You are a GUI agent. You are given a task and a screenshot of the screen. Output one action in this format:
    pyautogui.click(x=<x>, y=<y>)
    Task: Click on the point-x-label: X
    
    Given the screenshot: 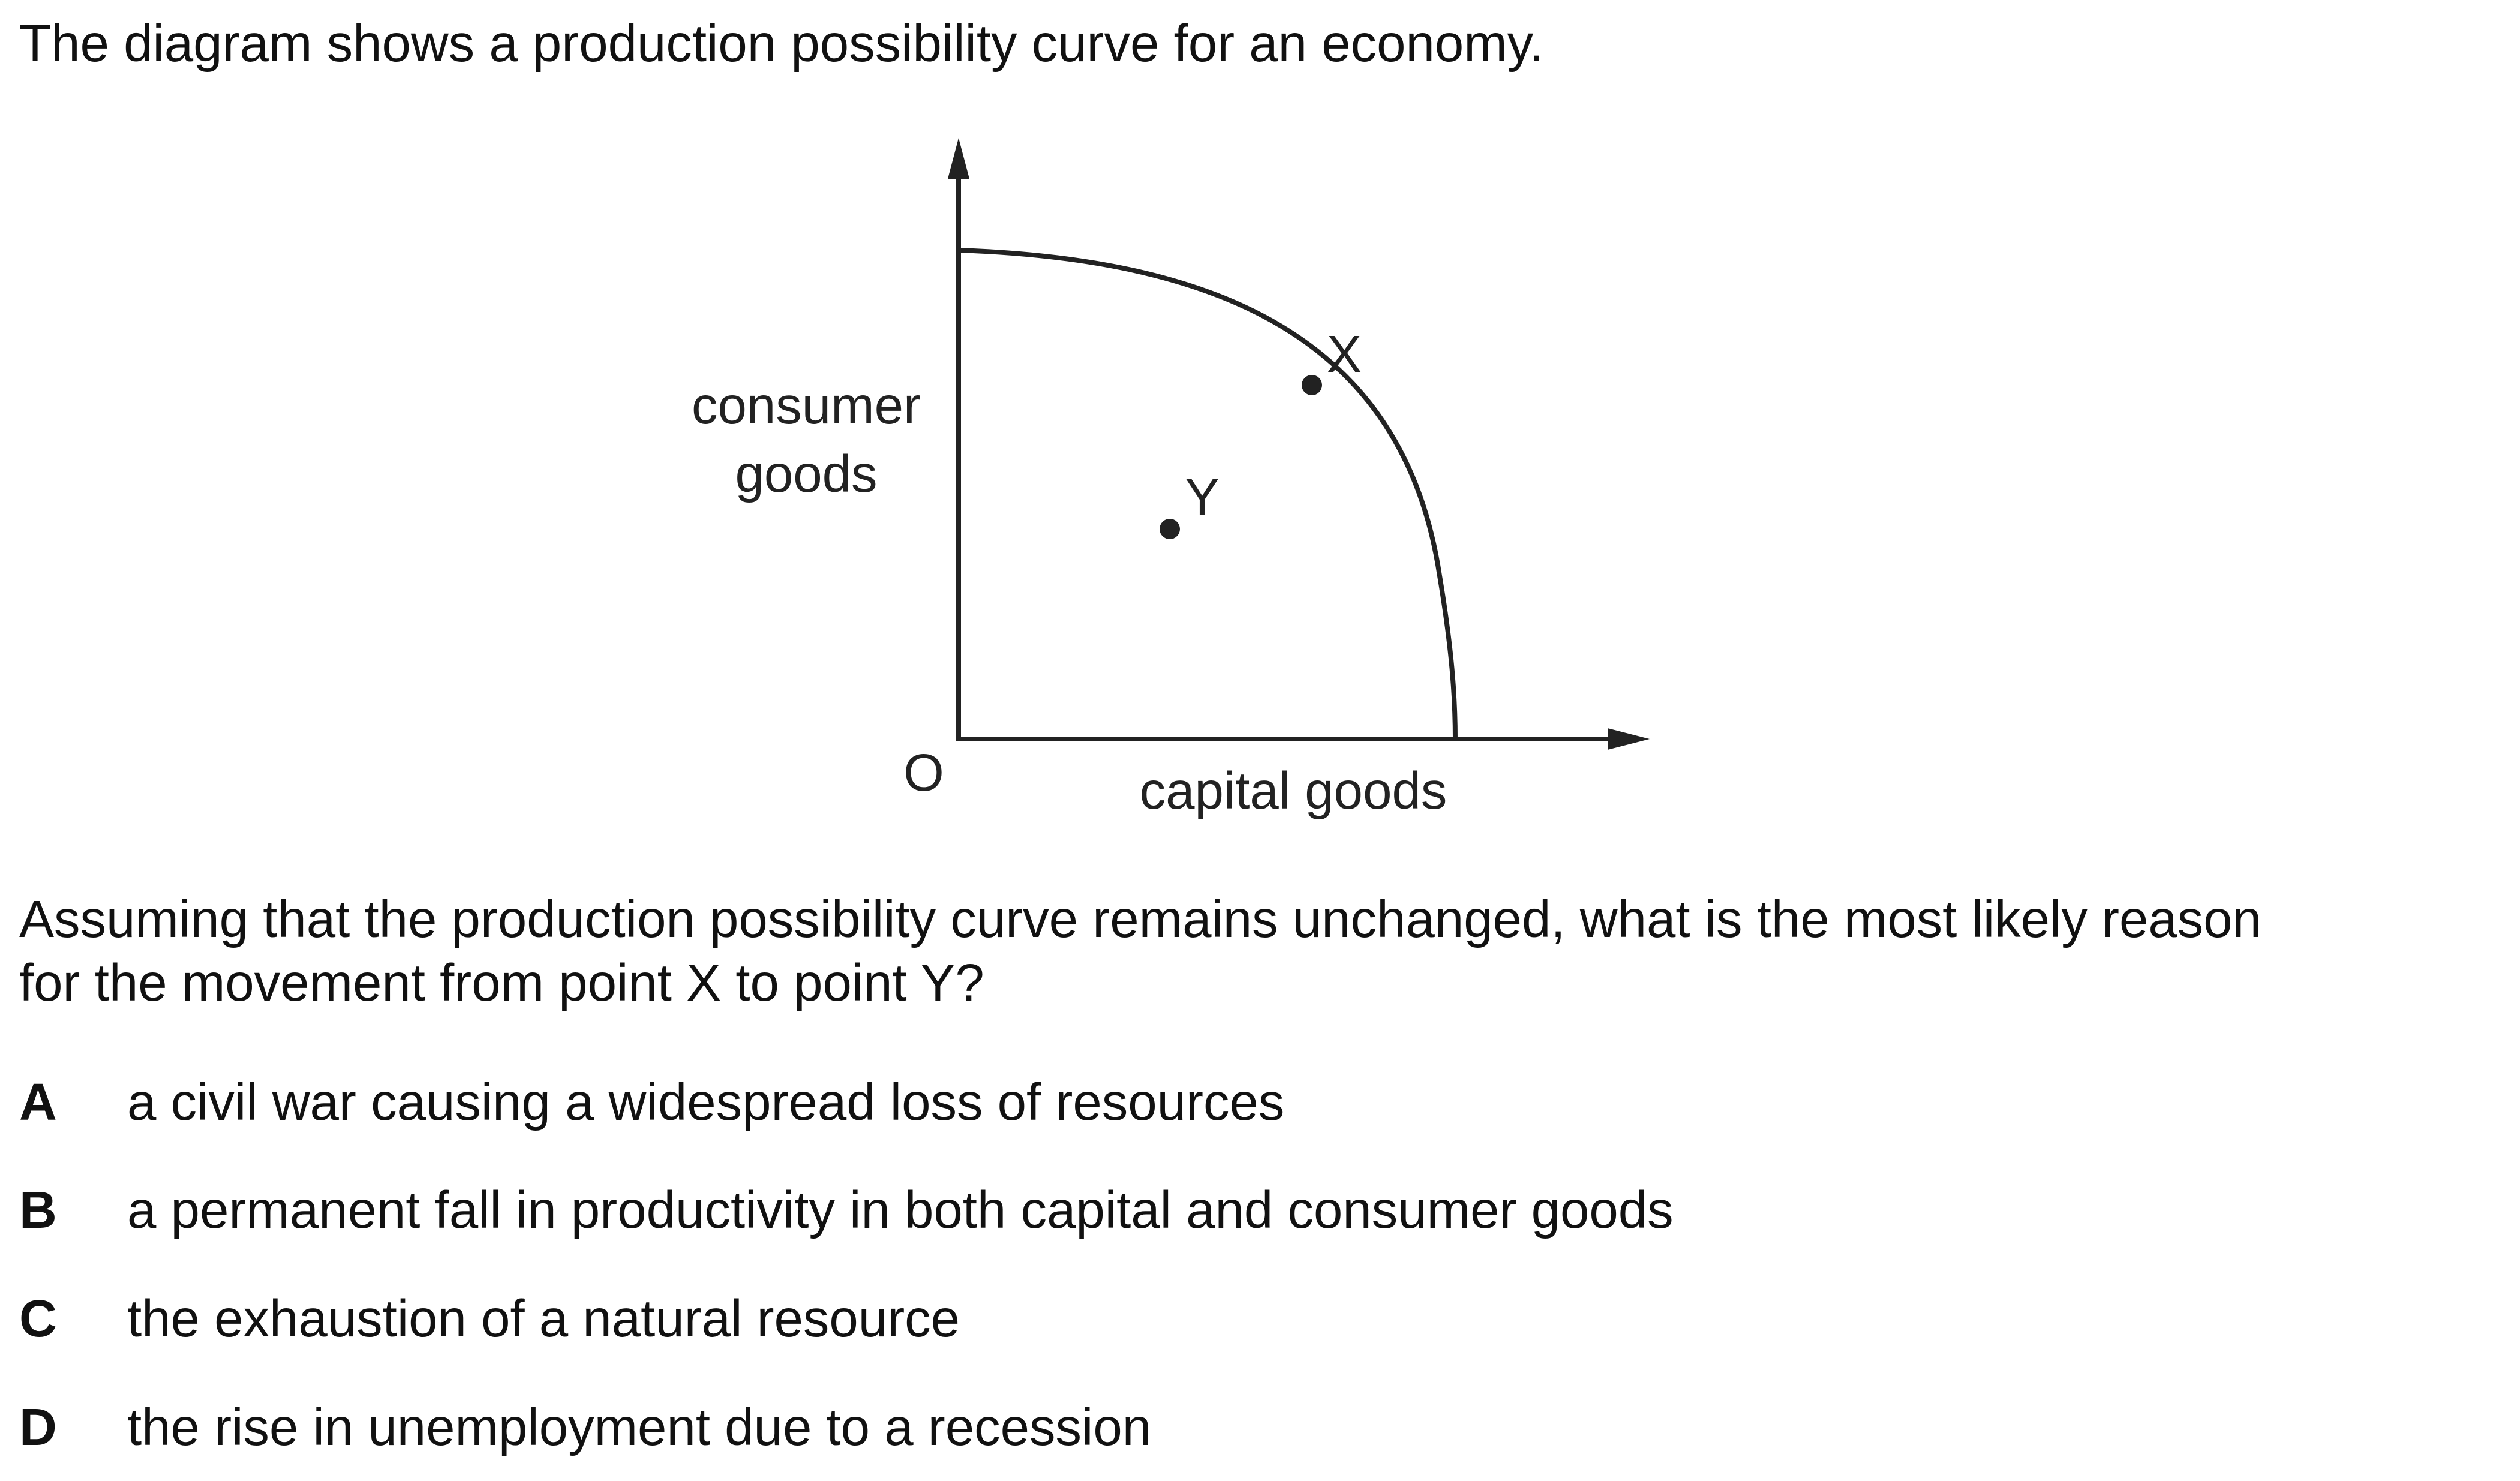 What is the action you would take?
    pyautogui.click(x=1344, y=354)
    